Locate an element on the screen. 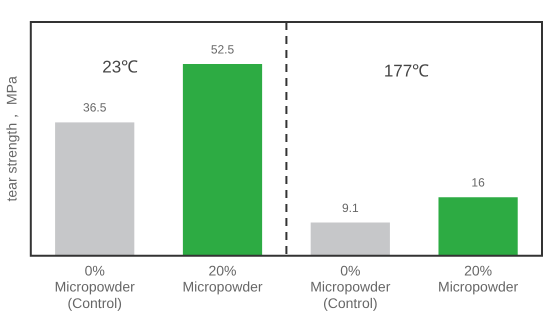  annotation: 23℃ is located at coordinates (120, 67).